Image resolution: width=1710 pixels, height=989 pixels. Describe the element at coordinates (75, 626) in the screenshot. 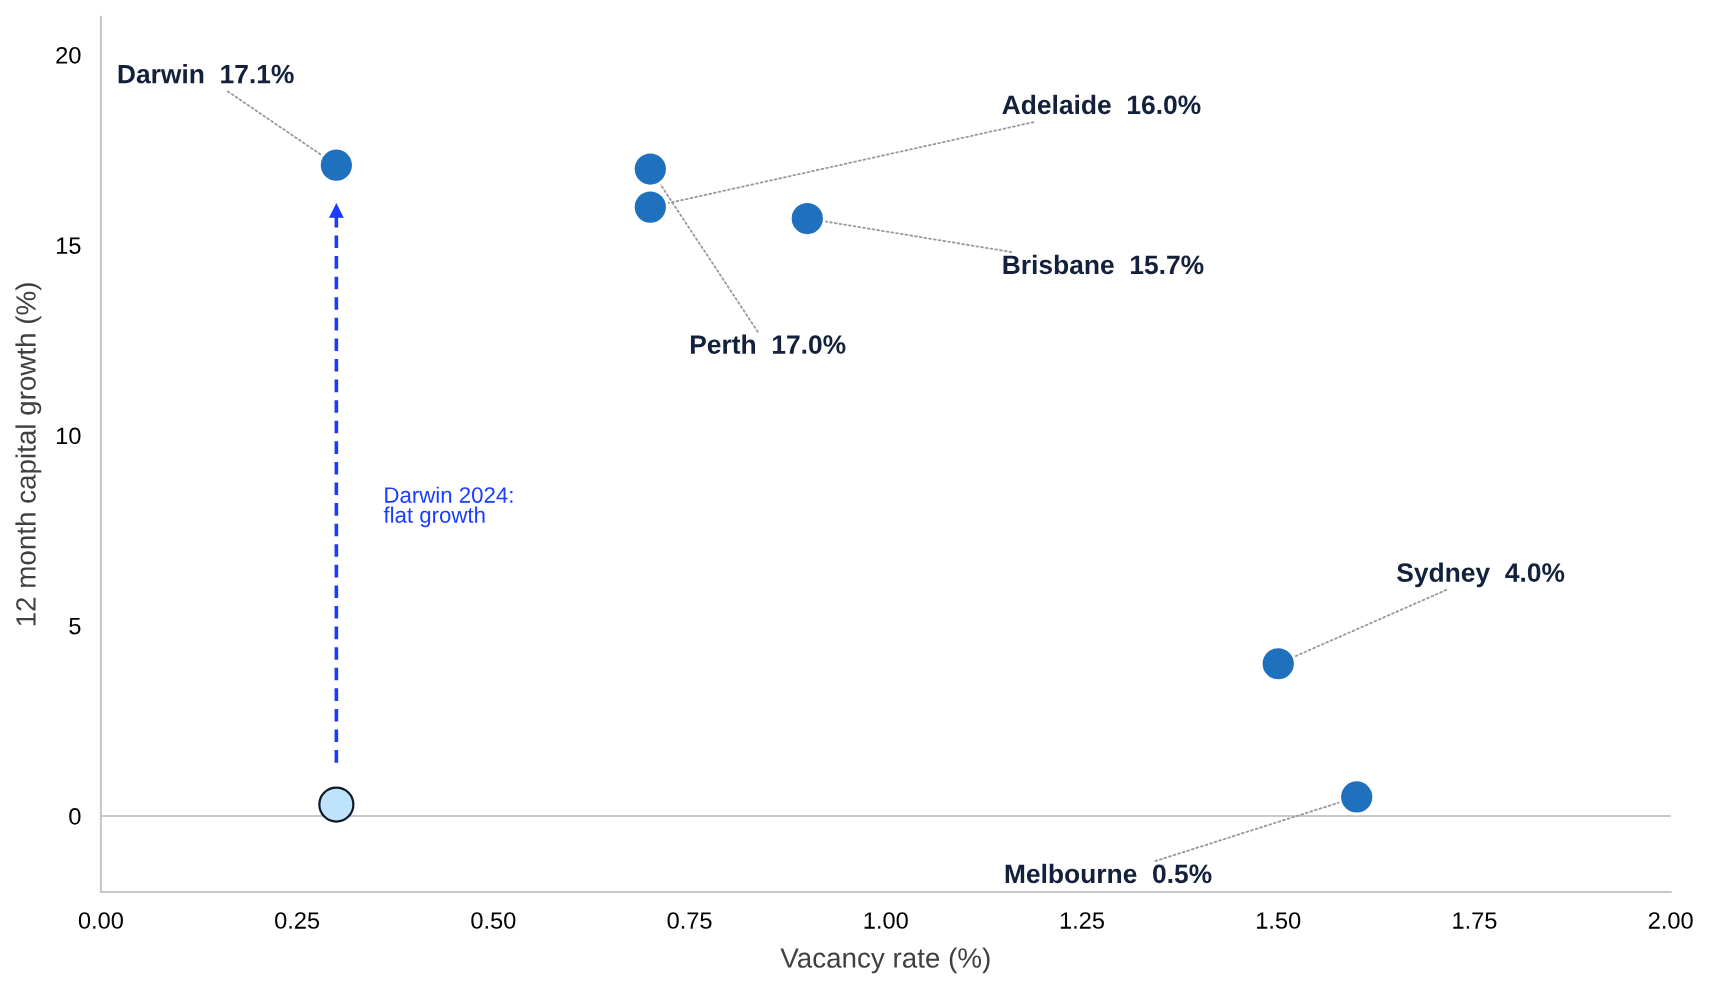

I see `y-tick-label: 5` at that location.